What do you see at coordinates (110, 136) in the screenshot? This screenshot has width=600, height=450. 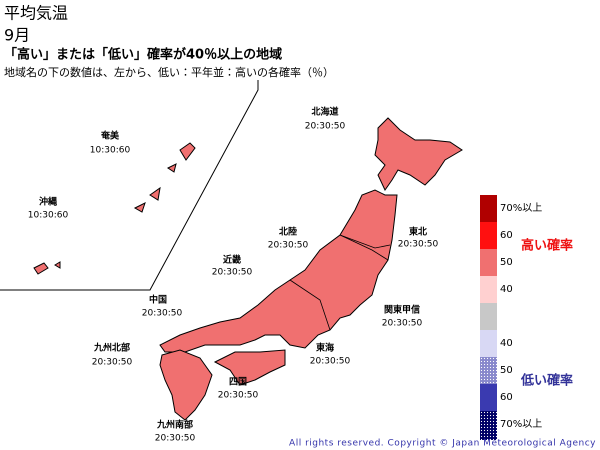 I see `region-name: 奄美` at bounding box center [110, 136].